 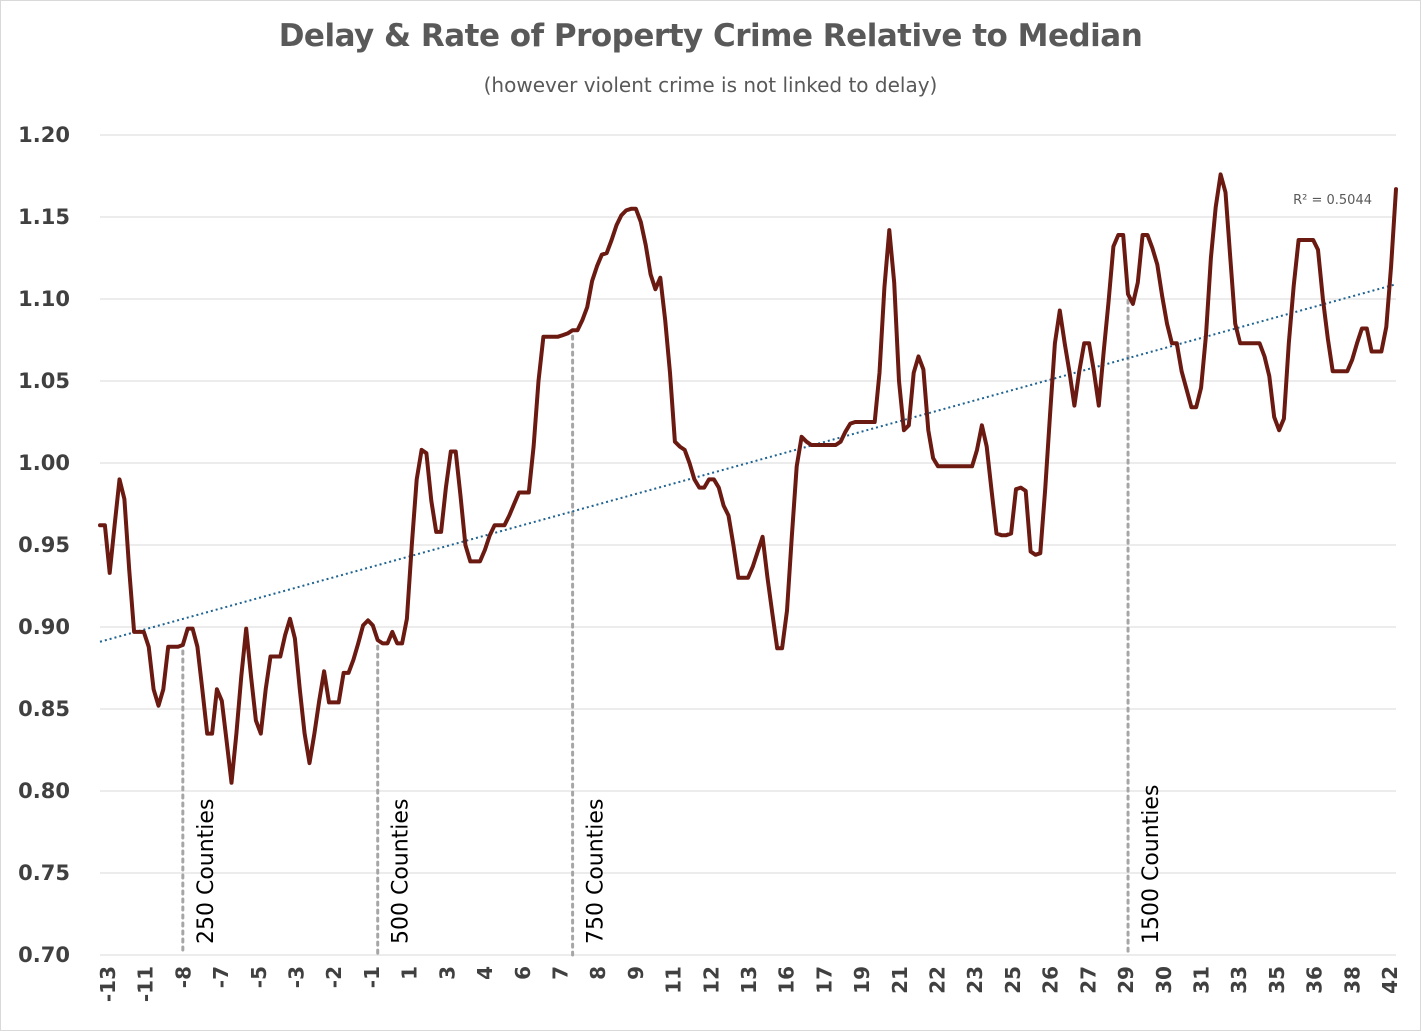 I want to click on x-tick-label-12: 7, so click(x=560, y=973).